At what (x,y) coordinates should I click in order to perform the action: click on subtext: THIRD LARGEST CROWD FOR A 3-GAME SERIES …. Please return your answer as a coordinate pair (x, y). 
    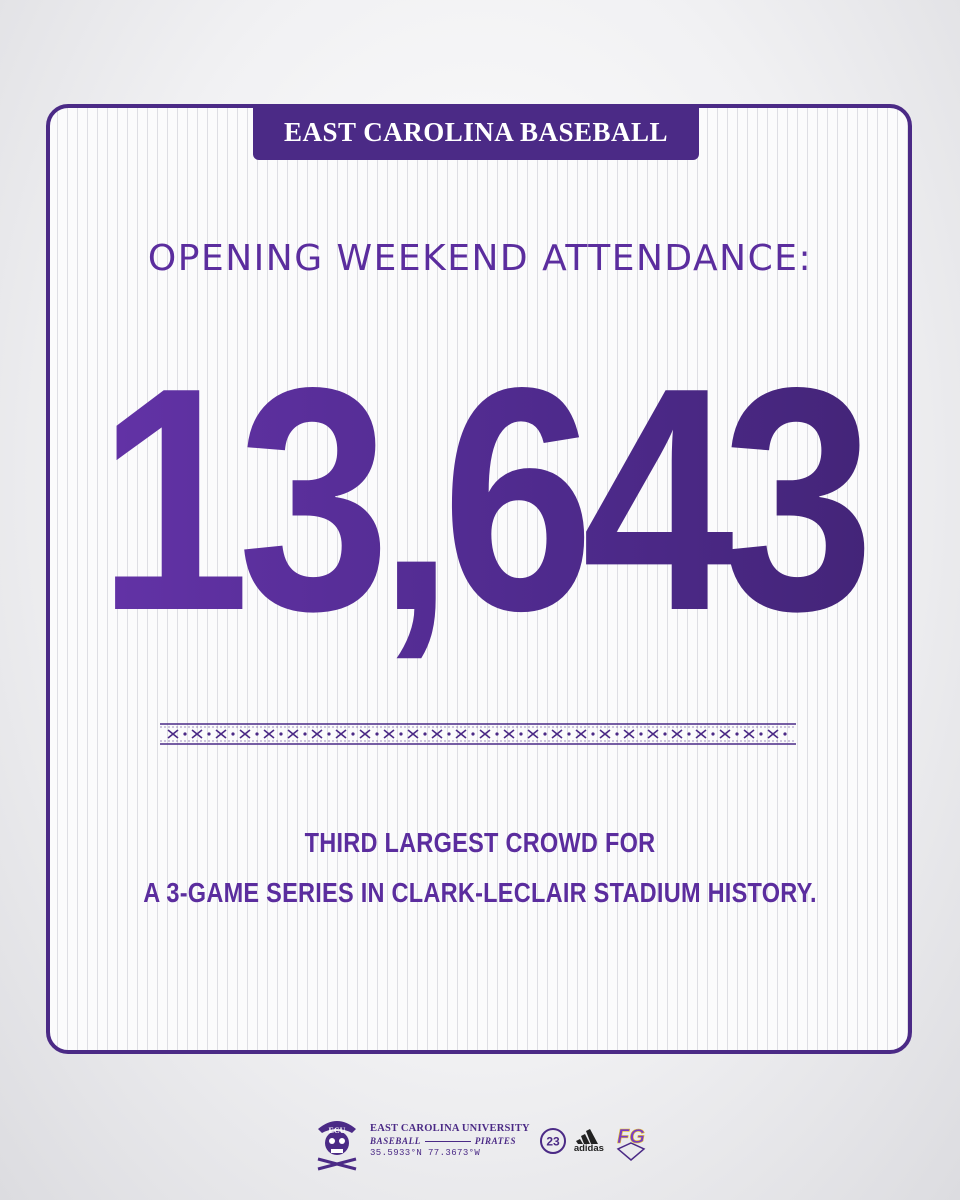
    Looking at the image, I should click on (480, 868).